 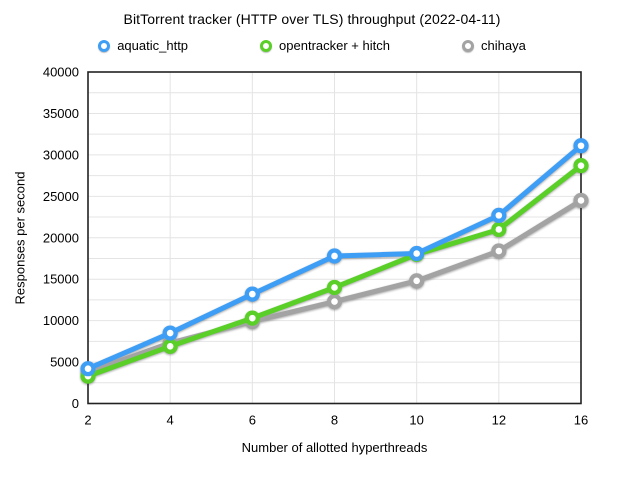 What do you see at coordinates (153, 45) in the screenshot?
I see `legend-label: aquatic_http` at bounding box center [153, 45].